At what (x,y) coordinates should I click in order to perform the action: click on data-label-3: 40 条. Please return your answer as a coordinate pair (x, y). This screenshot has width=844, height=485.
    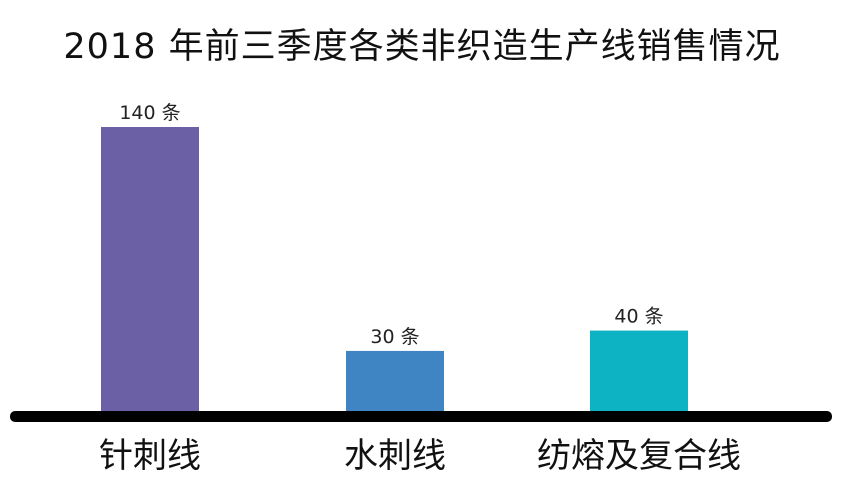
    Looking at the image, I should click on (638, 317).